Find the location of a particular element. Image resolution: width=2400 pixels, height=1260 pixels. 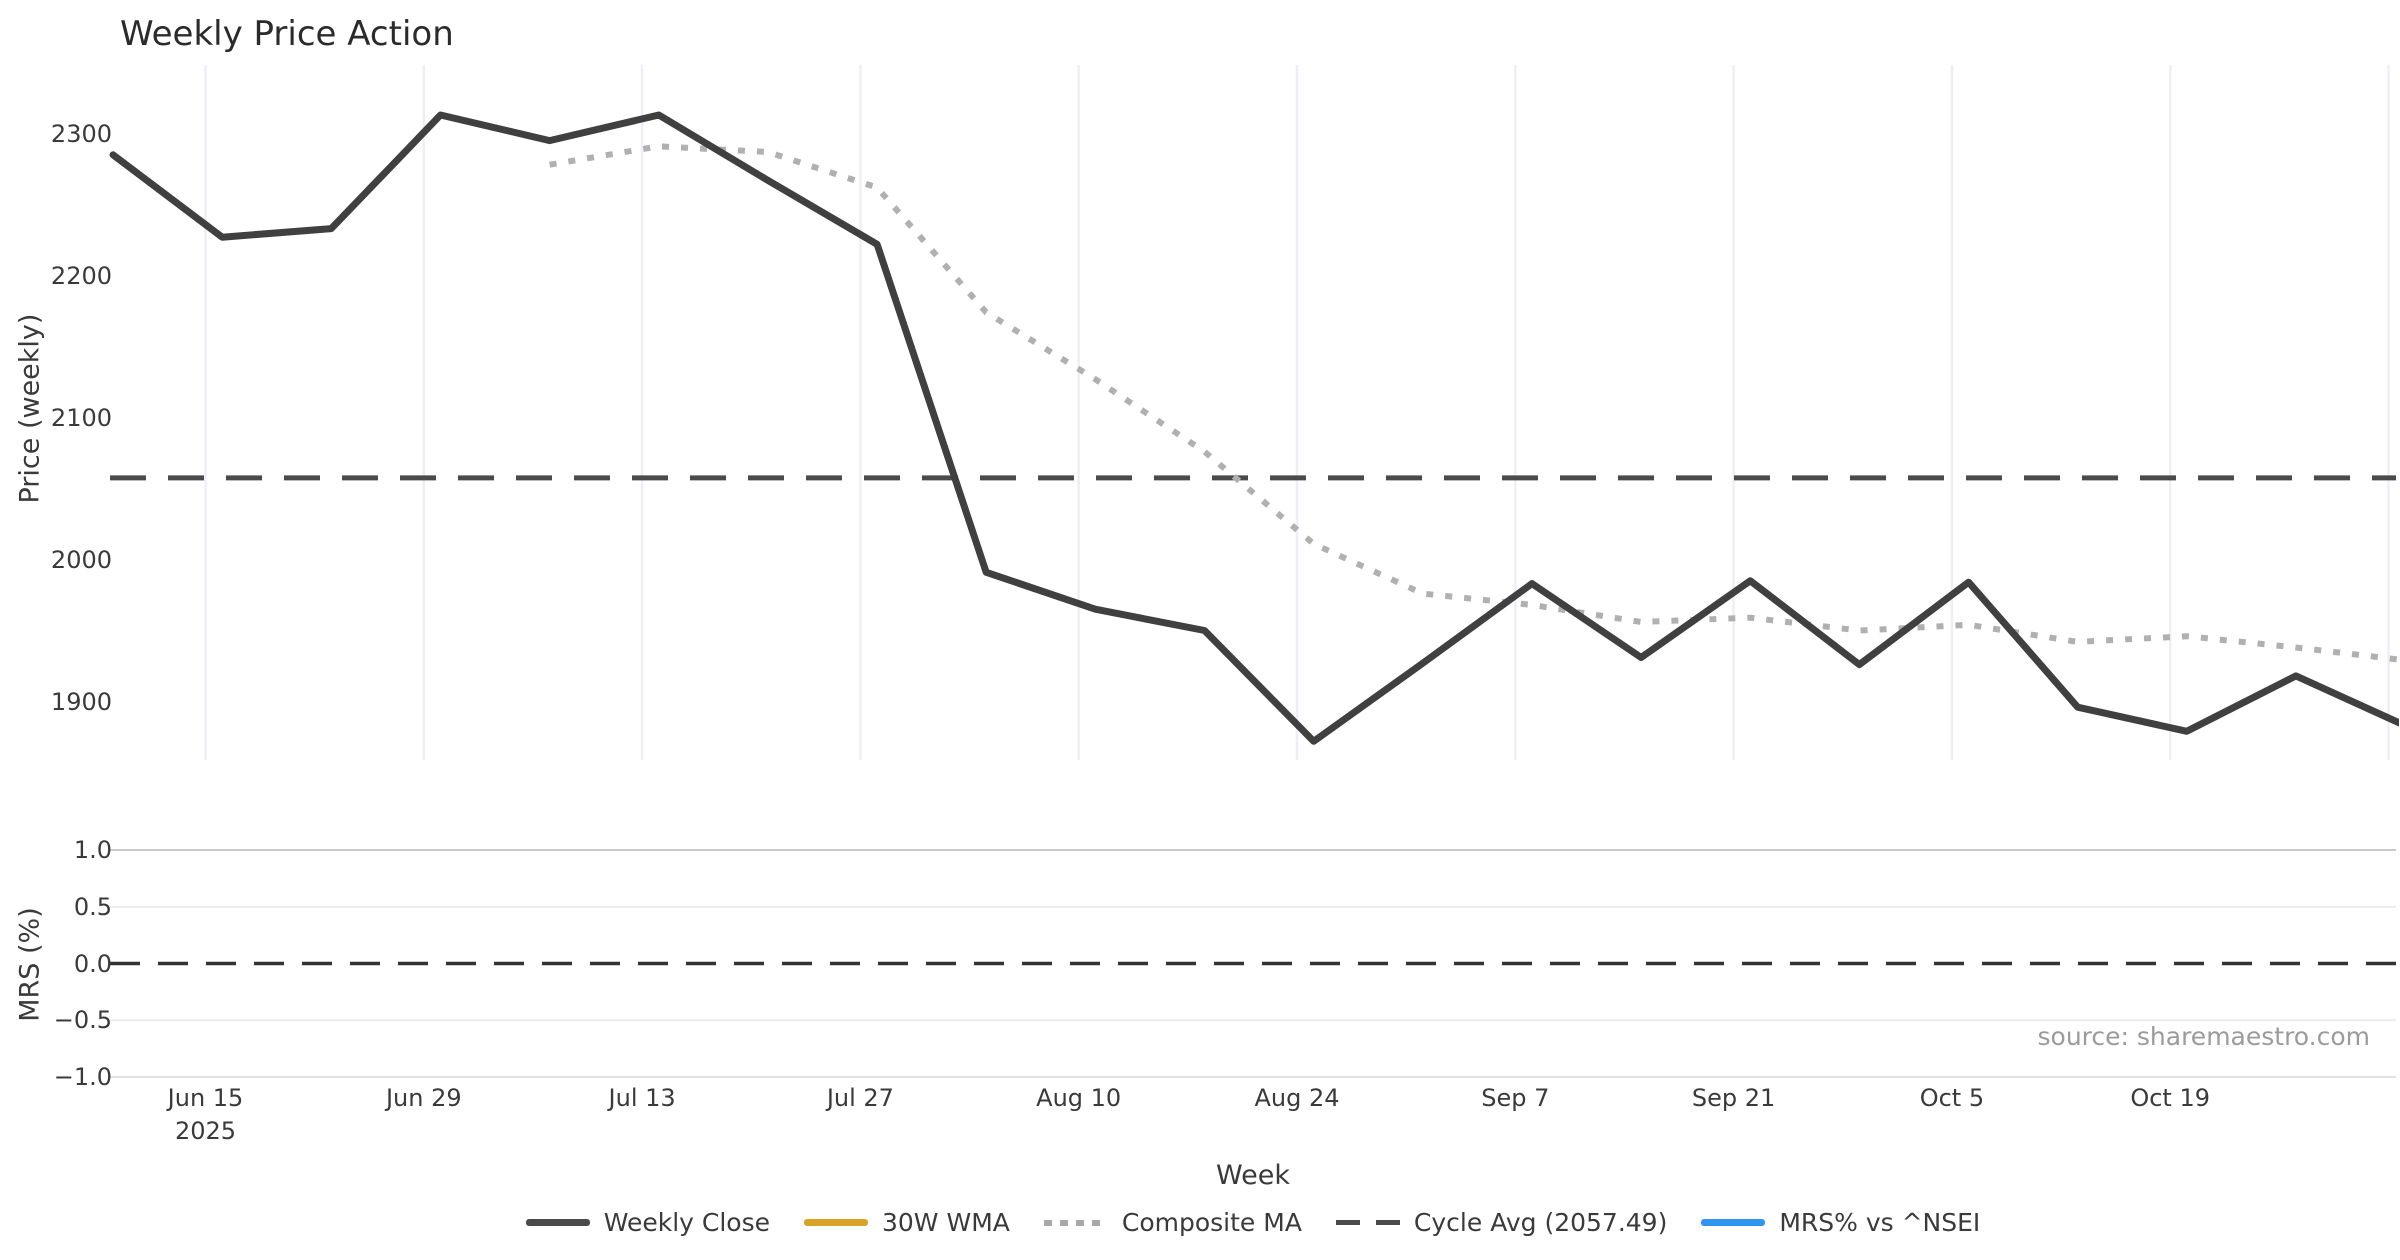

x-tick: Jun 15 2025 is located at coordinates (205, 1114).